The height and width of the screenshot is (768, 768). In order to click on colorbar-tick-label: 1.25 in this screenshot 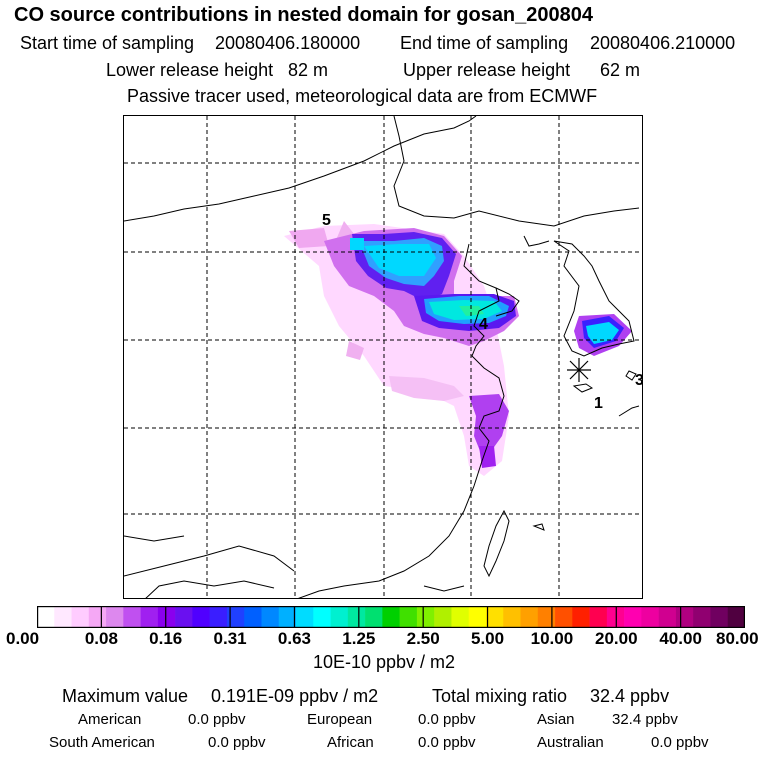, I will do `click(359, 638)`.